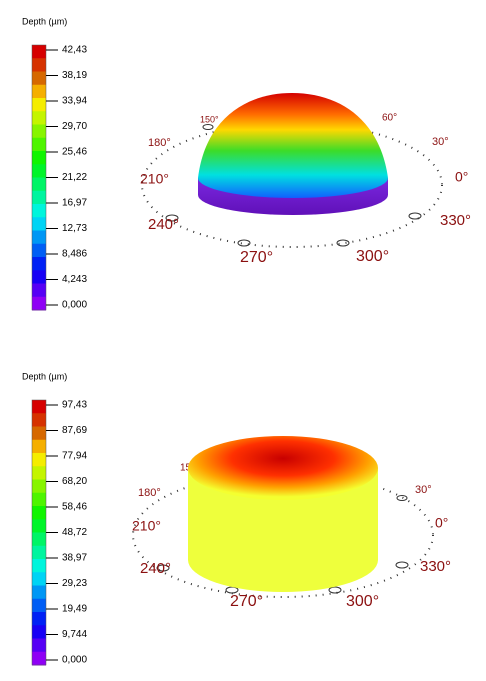  What do you see at coordinates (74, 177) in the screenshot?
I see `colorbar-label: 21,22` at bounding box center [74, 177].